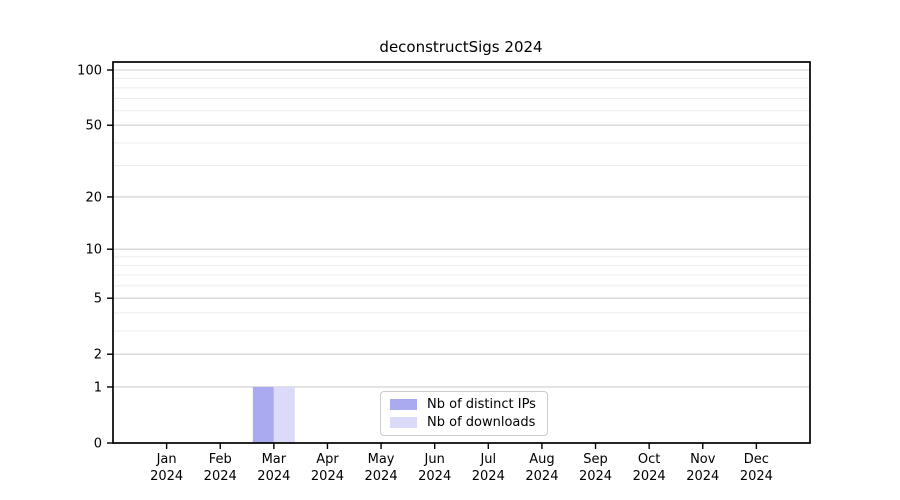  Describe the element at coordinates (541, 459) in the screenshot. I see `x-tick-label-month: Aug` at that location.